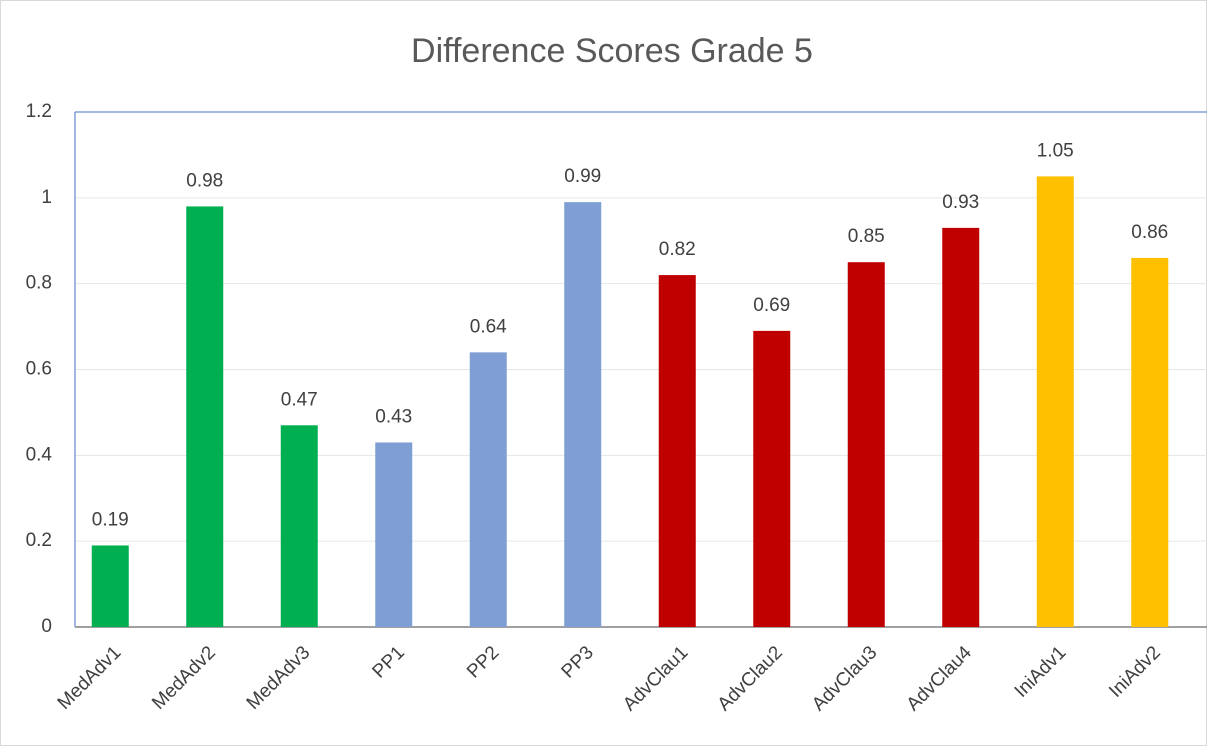 The height and width of the screenshot is (746, 1207). Describe the element at coordinates (771, 305) in the screenshot. I see `data-label: 0.69` at that location.